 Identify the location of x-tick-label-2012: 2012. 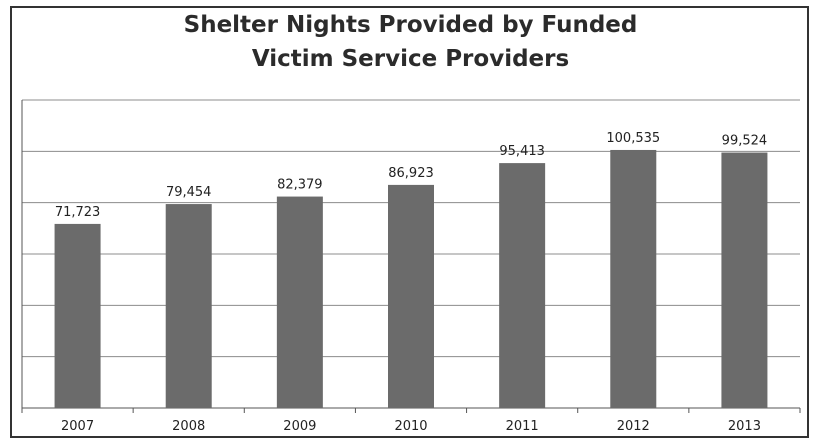
(633, 426).